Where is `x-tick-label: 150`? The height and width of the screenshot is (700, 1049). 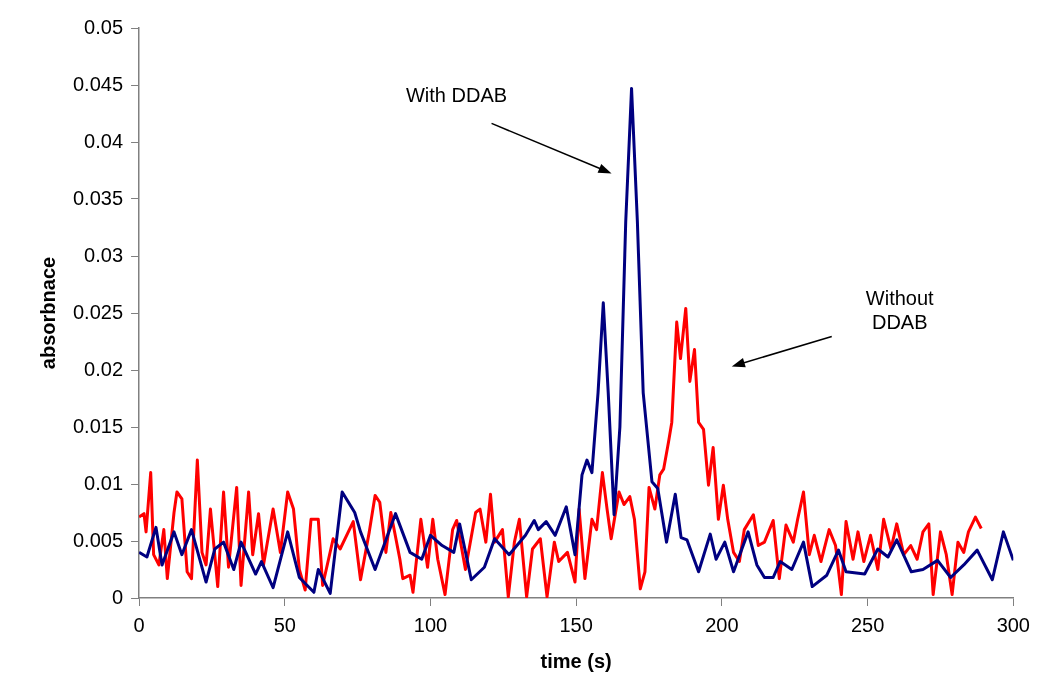
x-tick-label: 150 is located at coordinates (576, 624).